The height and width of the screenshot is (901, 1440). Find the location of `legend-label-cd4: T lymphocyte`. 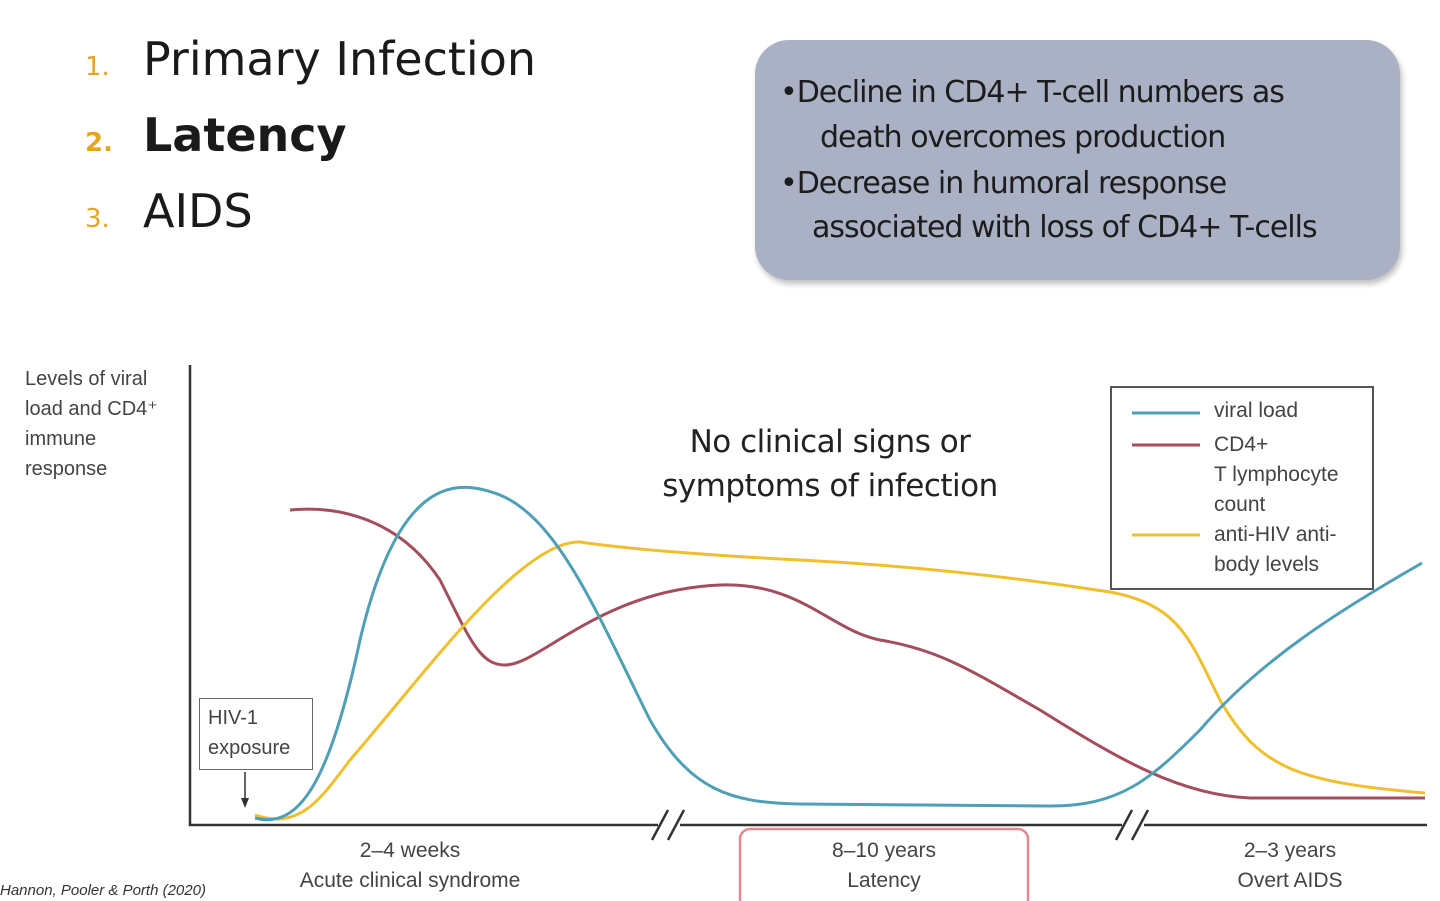

legend-label-cd4: T lymphocyte is located at coordinates (1276, 474).